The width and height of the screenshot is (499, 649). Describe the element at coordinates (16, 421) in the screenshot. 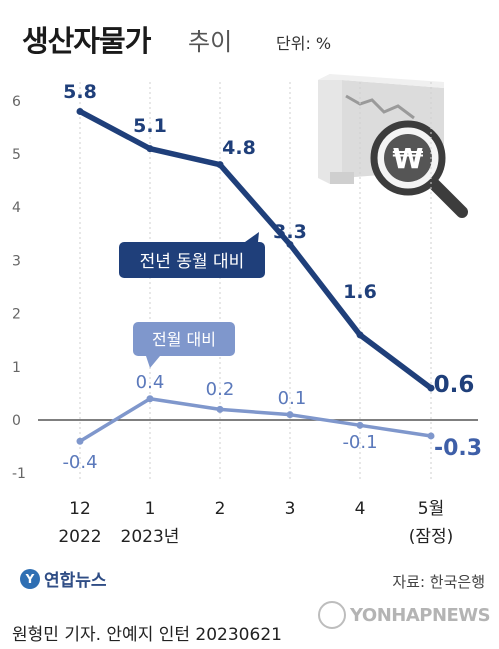

I see `y-tick-label: 0` at that location.